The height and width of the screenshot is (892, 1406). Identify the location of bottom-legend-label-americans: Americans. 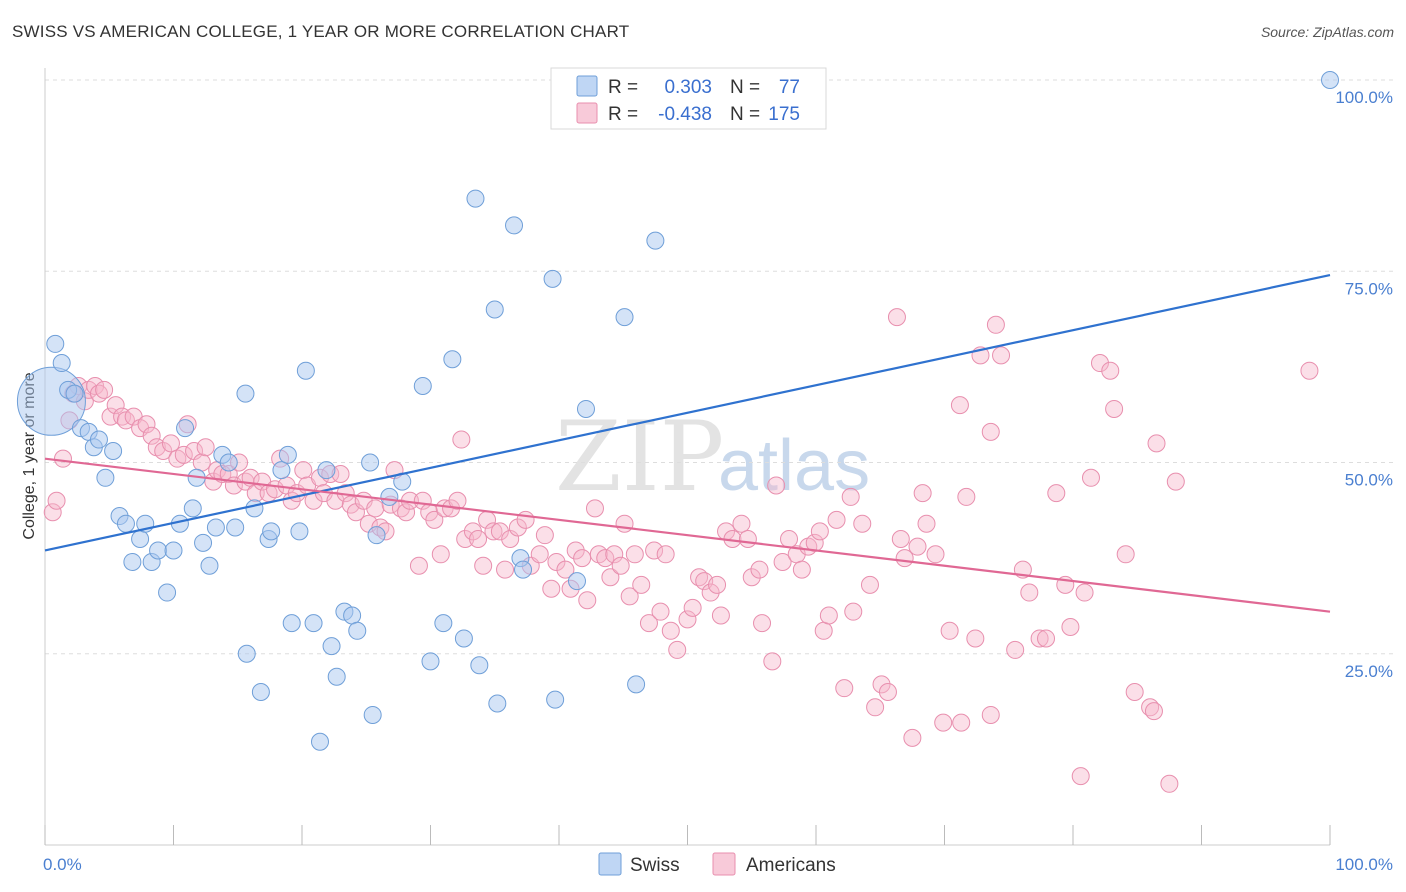
(791, 865).